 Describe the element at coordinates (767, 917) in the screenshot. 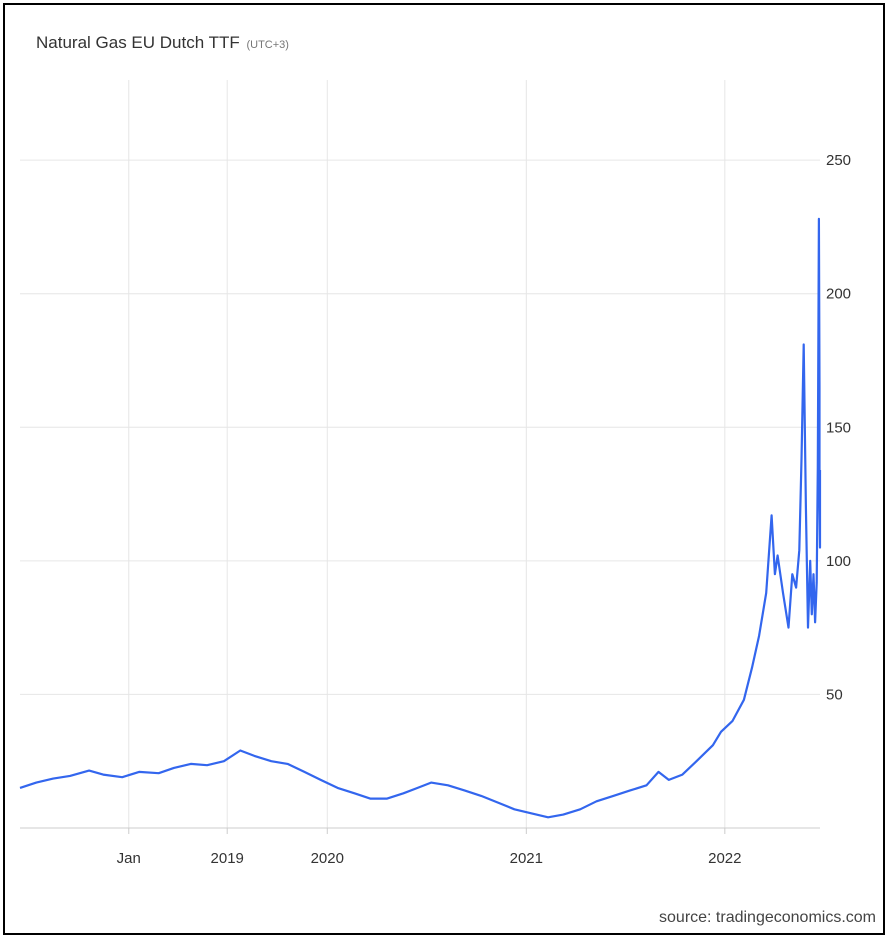

I see `source-credit: source: tradingeconomics.com` at that location.